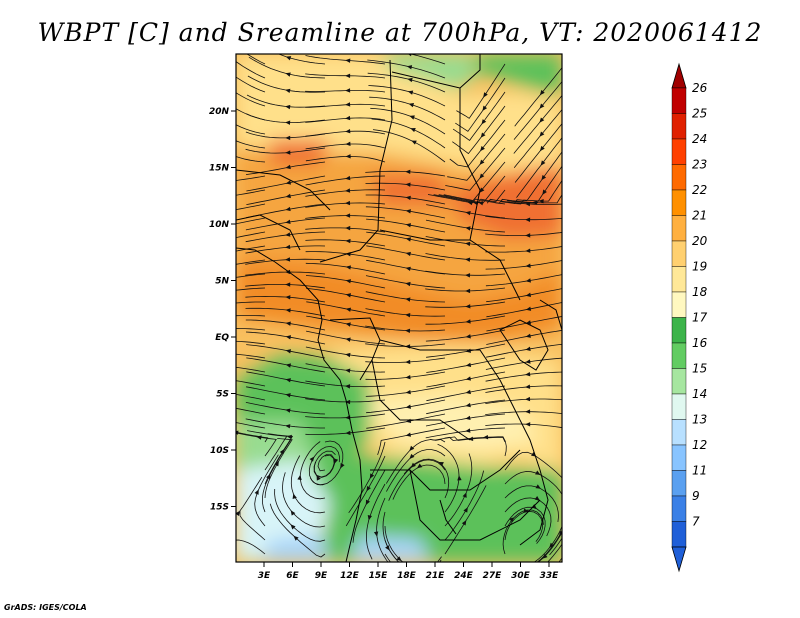 The width and height of the screenshot is (800, 618). Describe the element at coordinates (350, 576) in the screenshot. I see `lon-tick-label: 12E` at that location.